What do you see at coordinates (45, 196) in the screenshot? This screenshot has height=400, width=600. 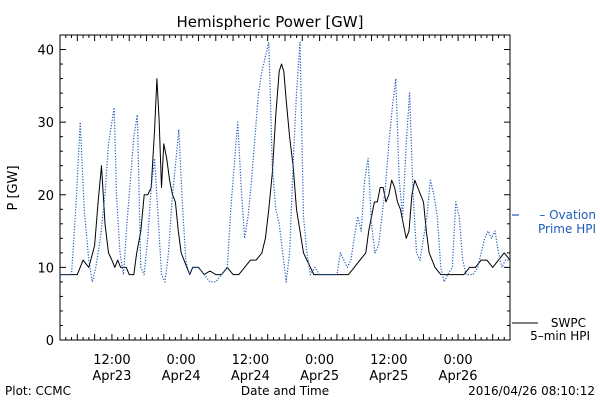 I see `y-tick-label: 20` at bounding box center [45, 196].